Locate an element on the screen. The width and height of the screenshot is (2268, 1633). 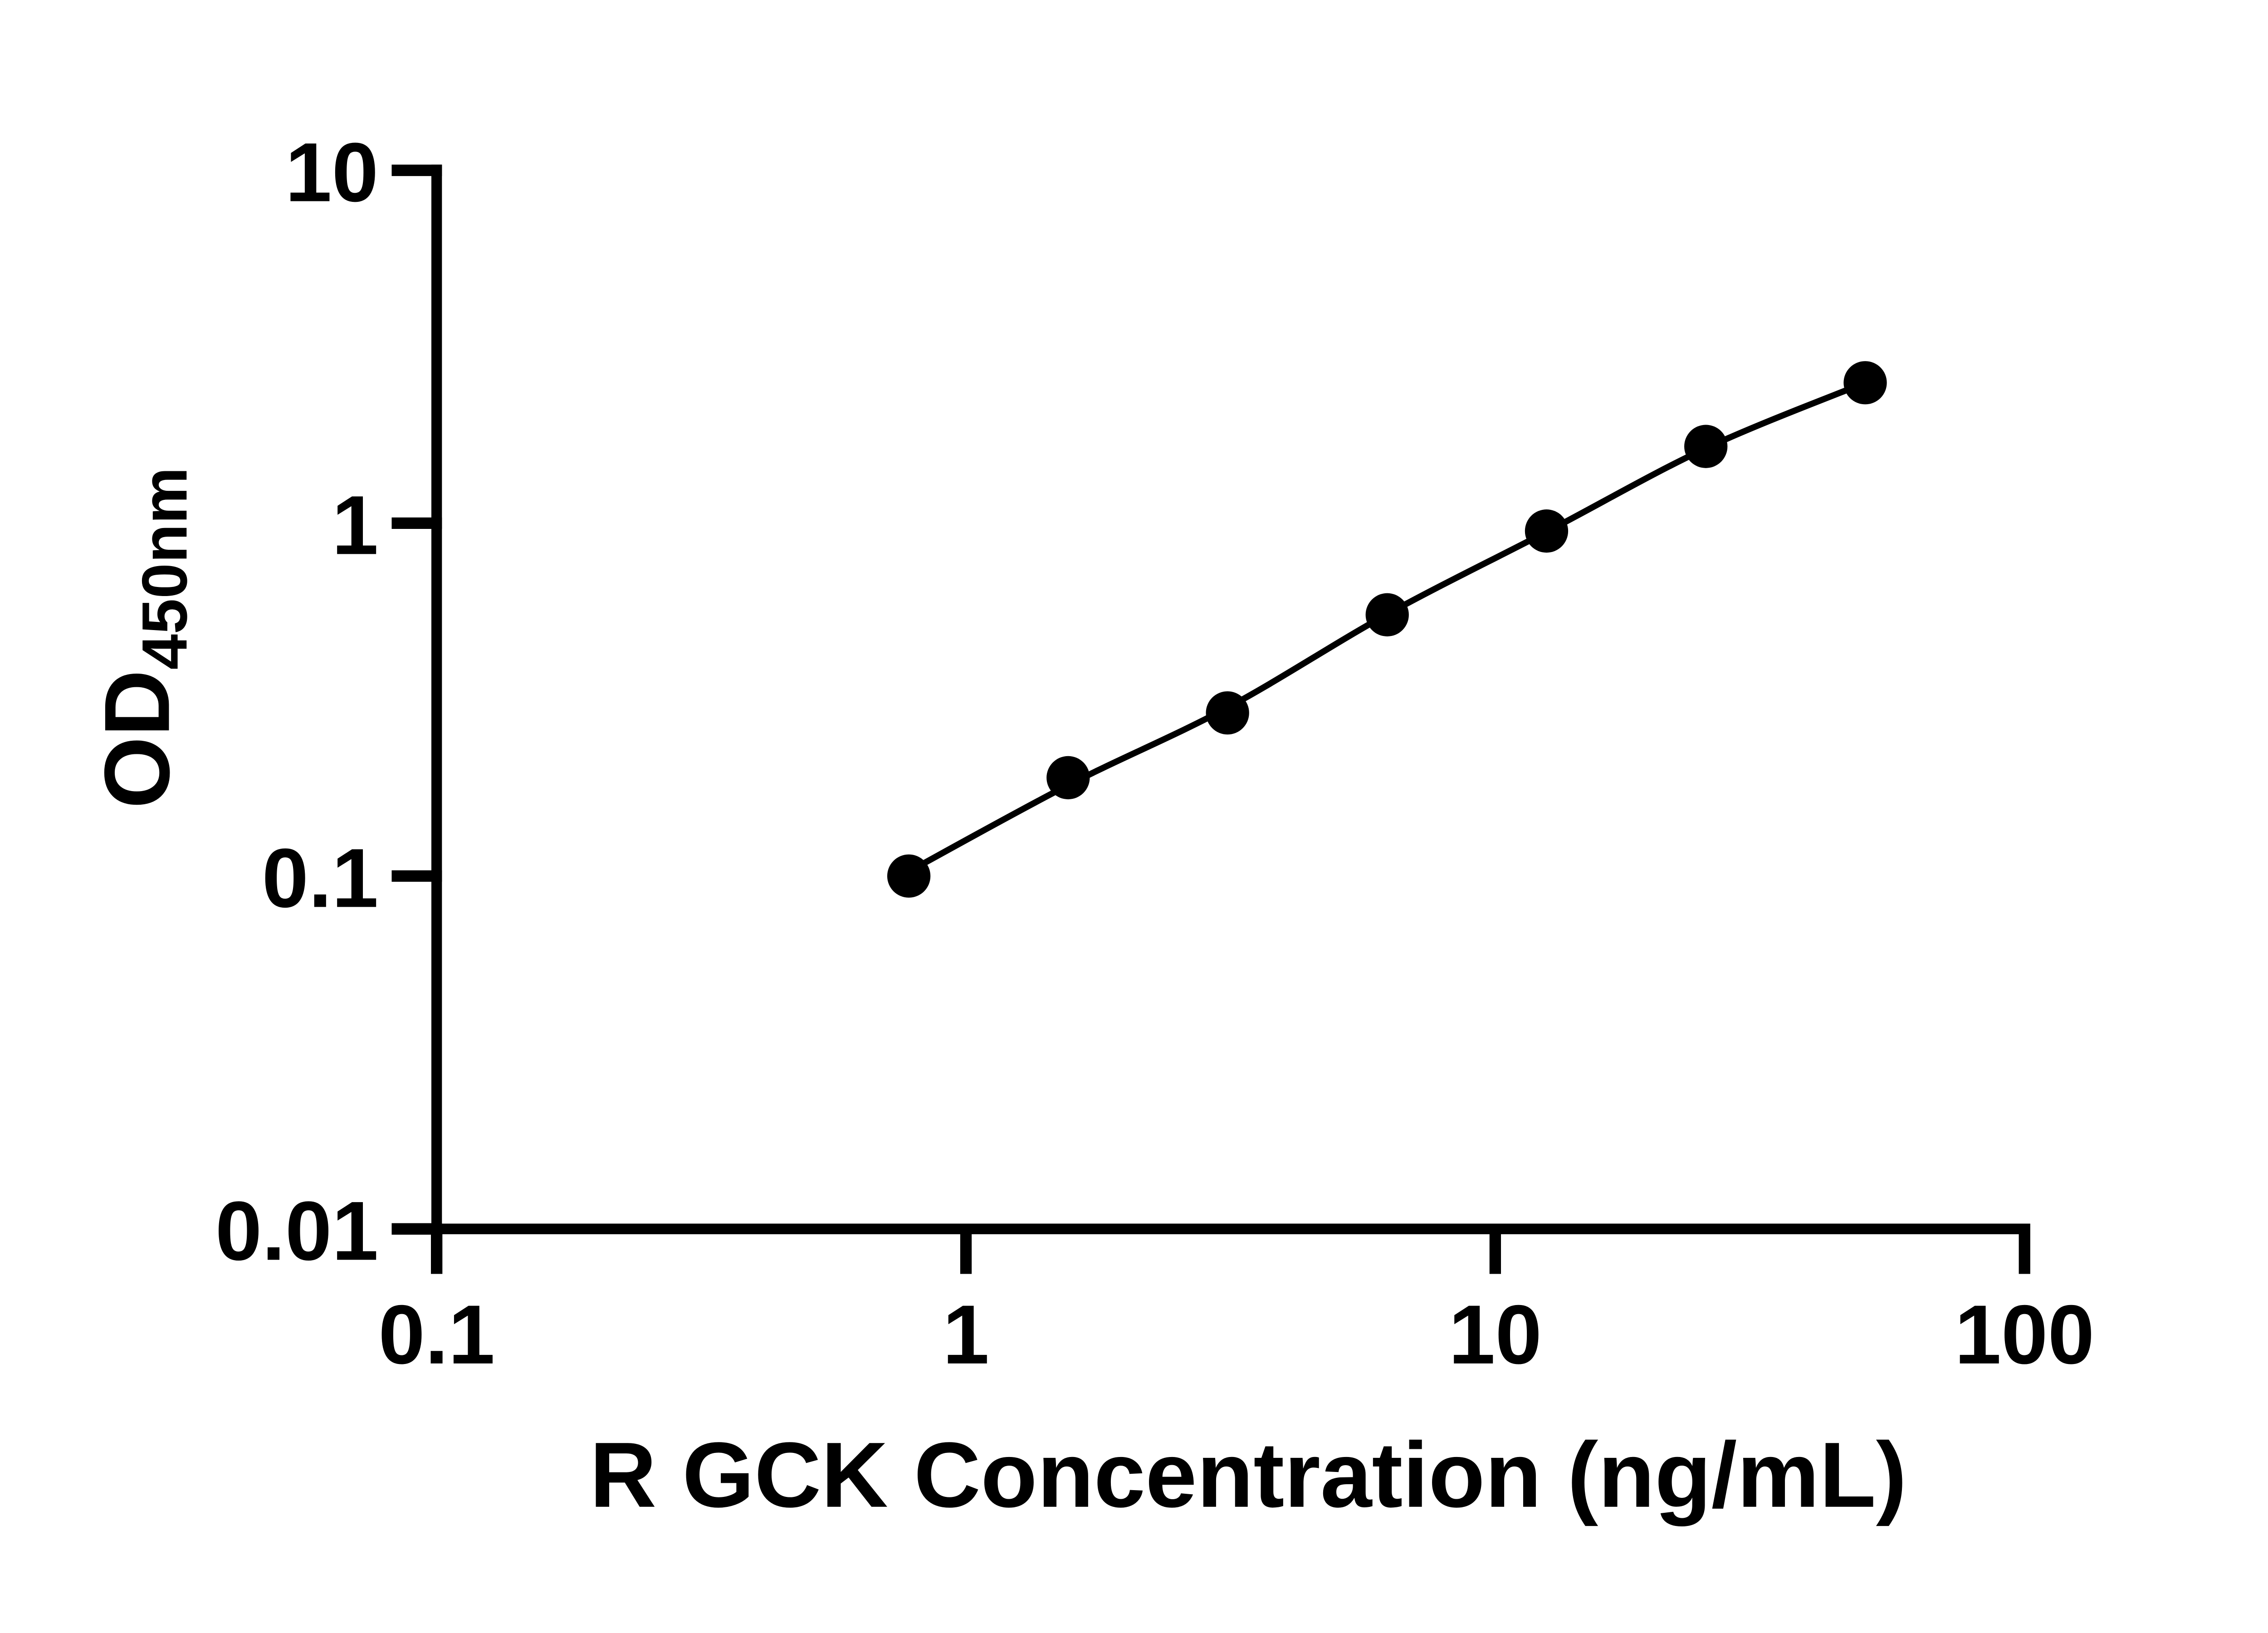
y-axis-title: OD450nm is located at coordinates (143, 638).